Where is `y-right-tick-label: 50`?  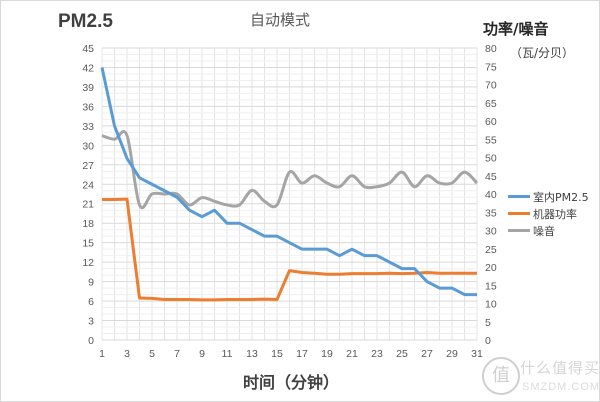 y-right-tick-label: 50 is located at coordinates (491, 159).